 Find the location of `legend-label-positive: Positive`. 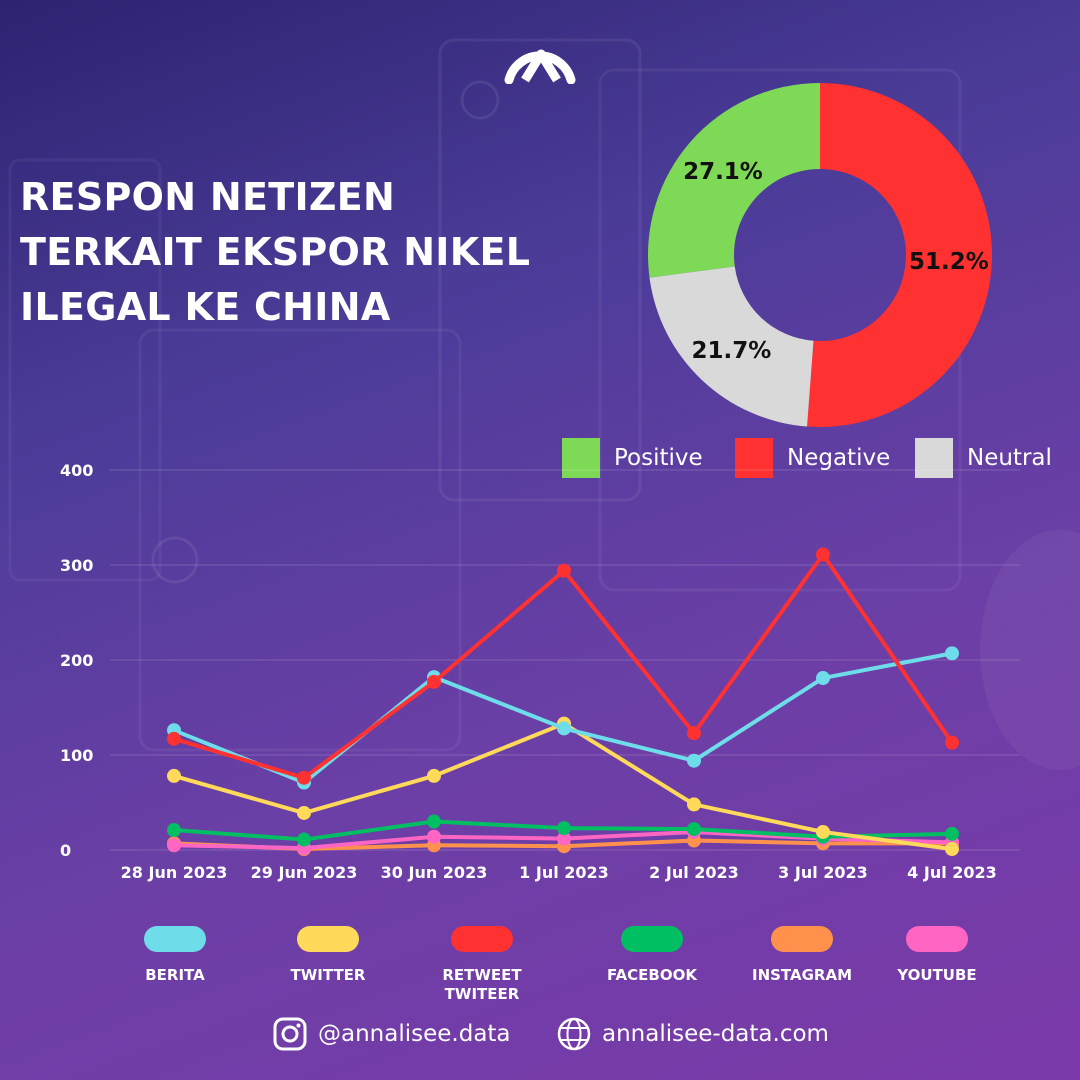

legend-label-positive: Positive is located at coordinates (658, 458).